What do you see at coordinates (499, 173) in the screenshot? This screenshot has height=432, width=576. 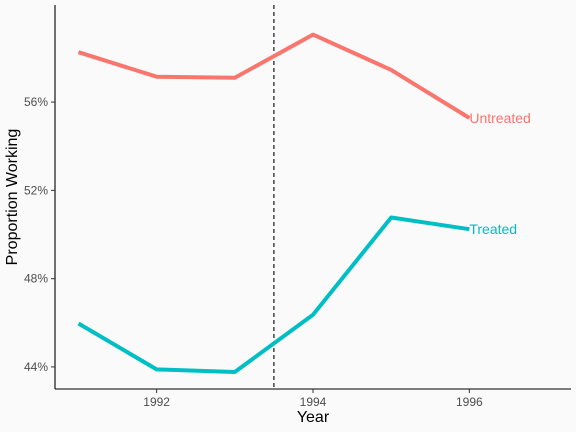 I see `series-label-layer: Untreated Treated` at bounding box center [499, 173].